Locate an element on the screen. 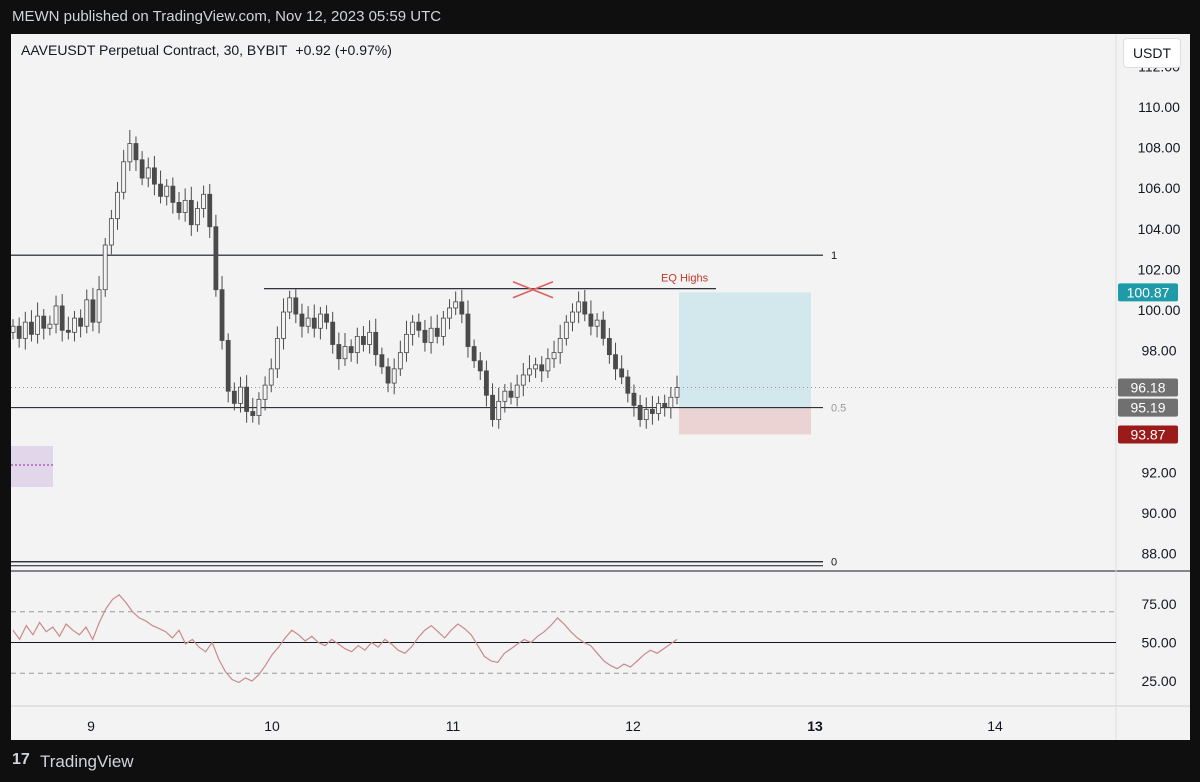  currency-button: USDT is located at coordinates (1152, 53).